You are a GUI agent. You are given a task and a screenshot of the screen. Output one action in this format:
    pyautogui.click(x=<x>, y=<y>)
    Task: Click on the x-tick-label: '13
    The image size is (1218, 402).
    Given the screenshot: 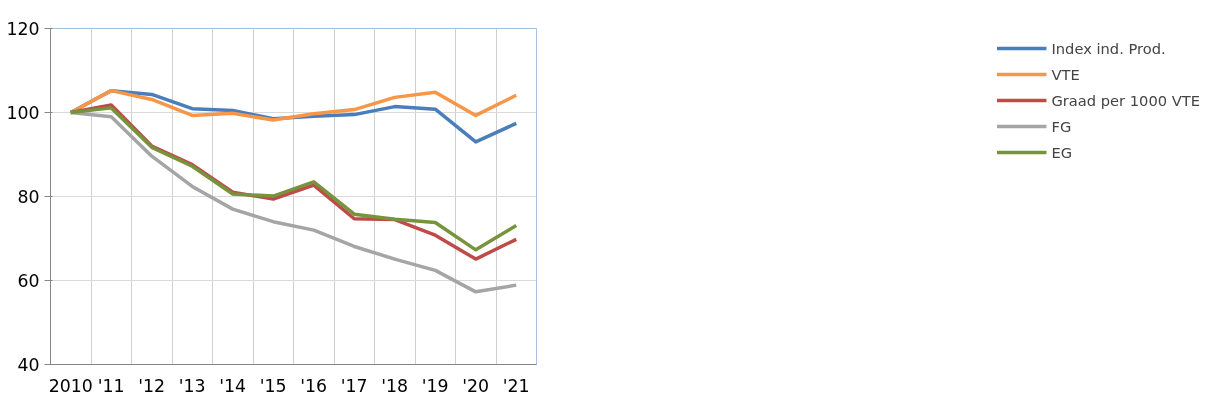 What is the action you would take?
    pyautogui.click(x=192, y=385)
    